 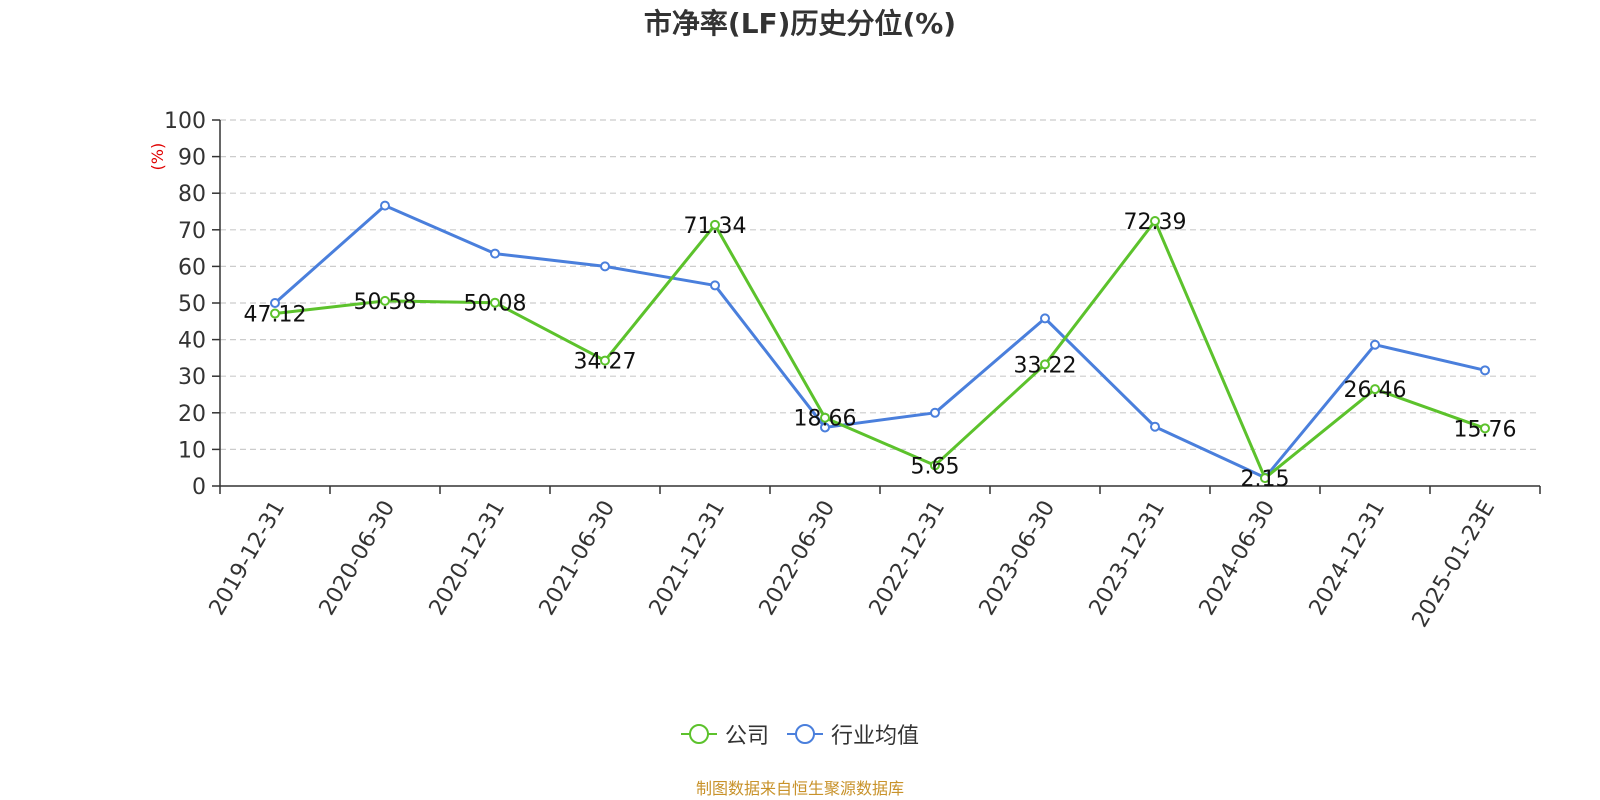 I want to click on data-label-company: 33.22, so click(x=1045, y=365).